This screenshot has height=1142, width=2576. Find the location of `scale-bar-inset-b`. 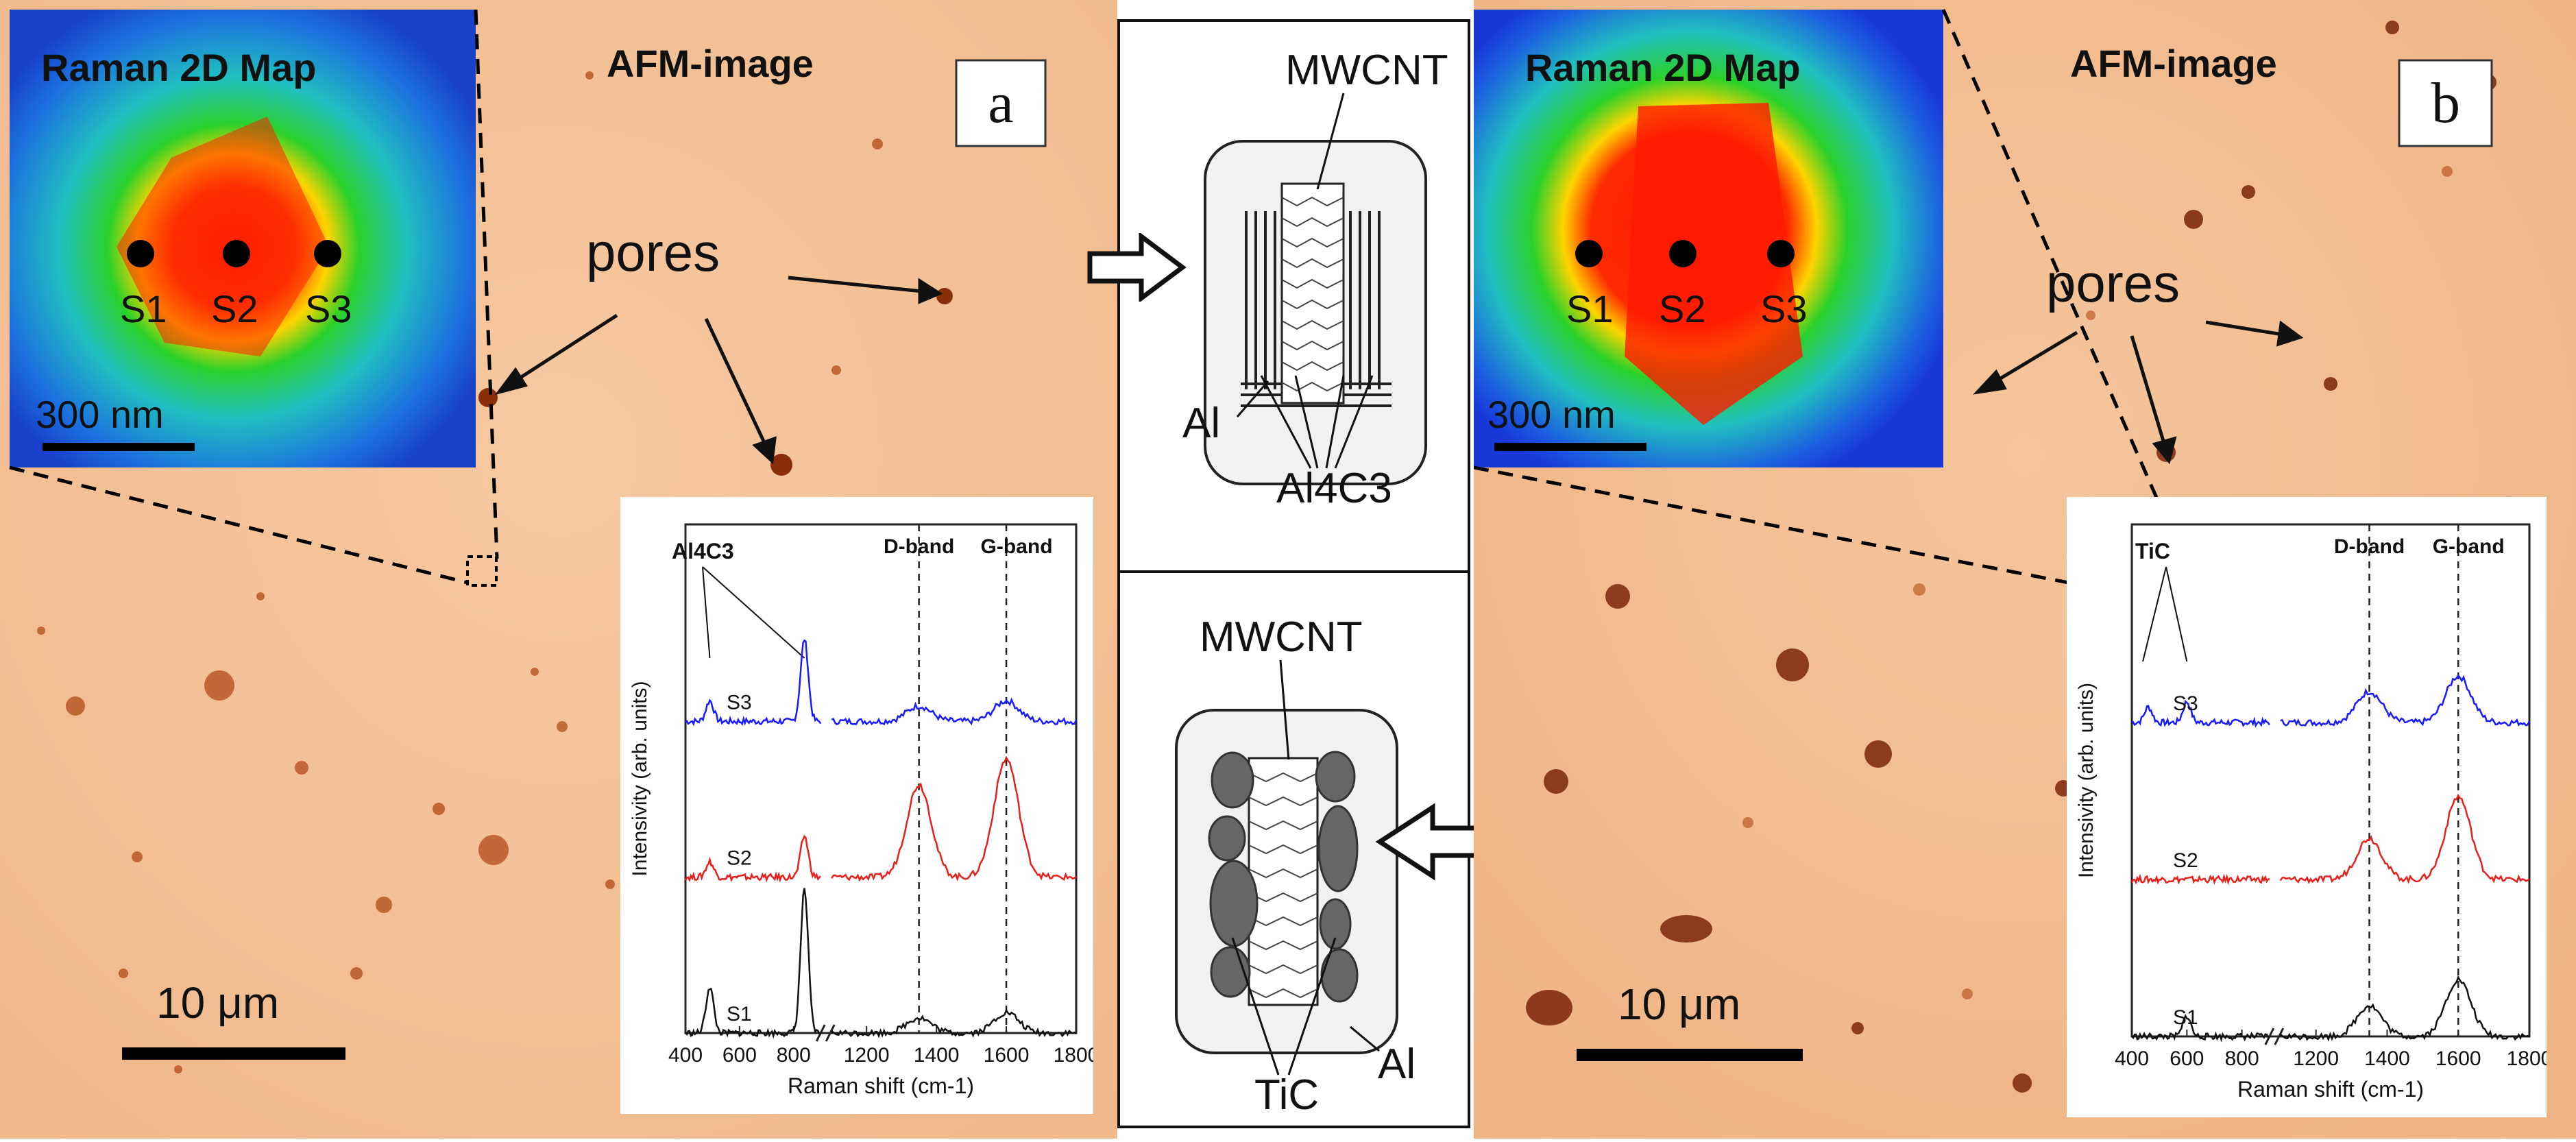

scale-bar-inset-b is located at coordinates (1570, 447).